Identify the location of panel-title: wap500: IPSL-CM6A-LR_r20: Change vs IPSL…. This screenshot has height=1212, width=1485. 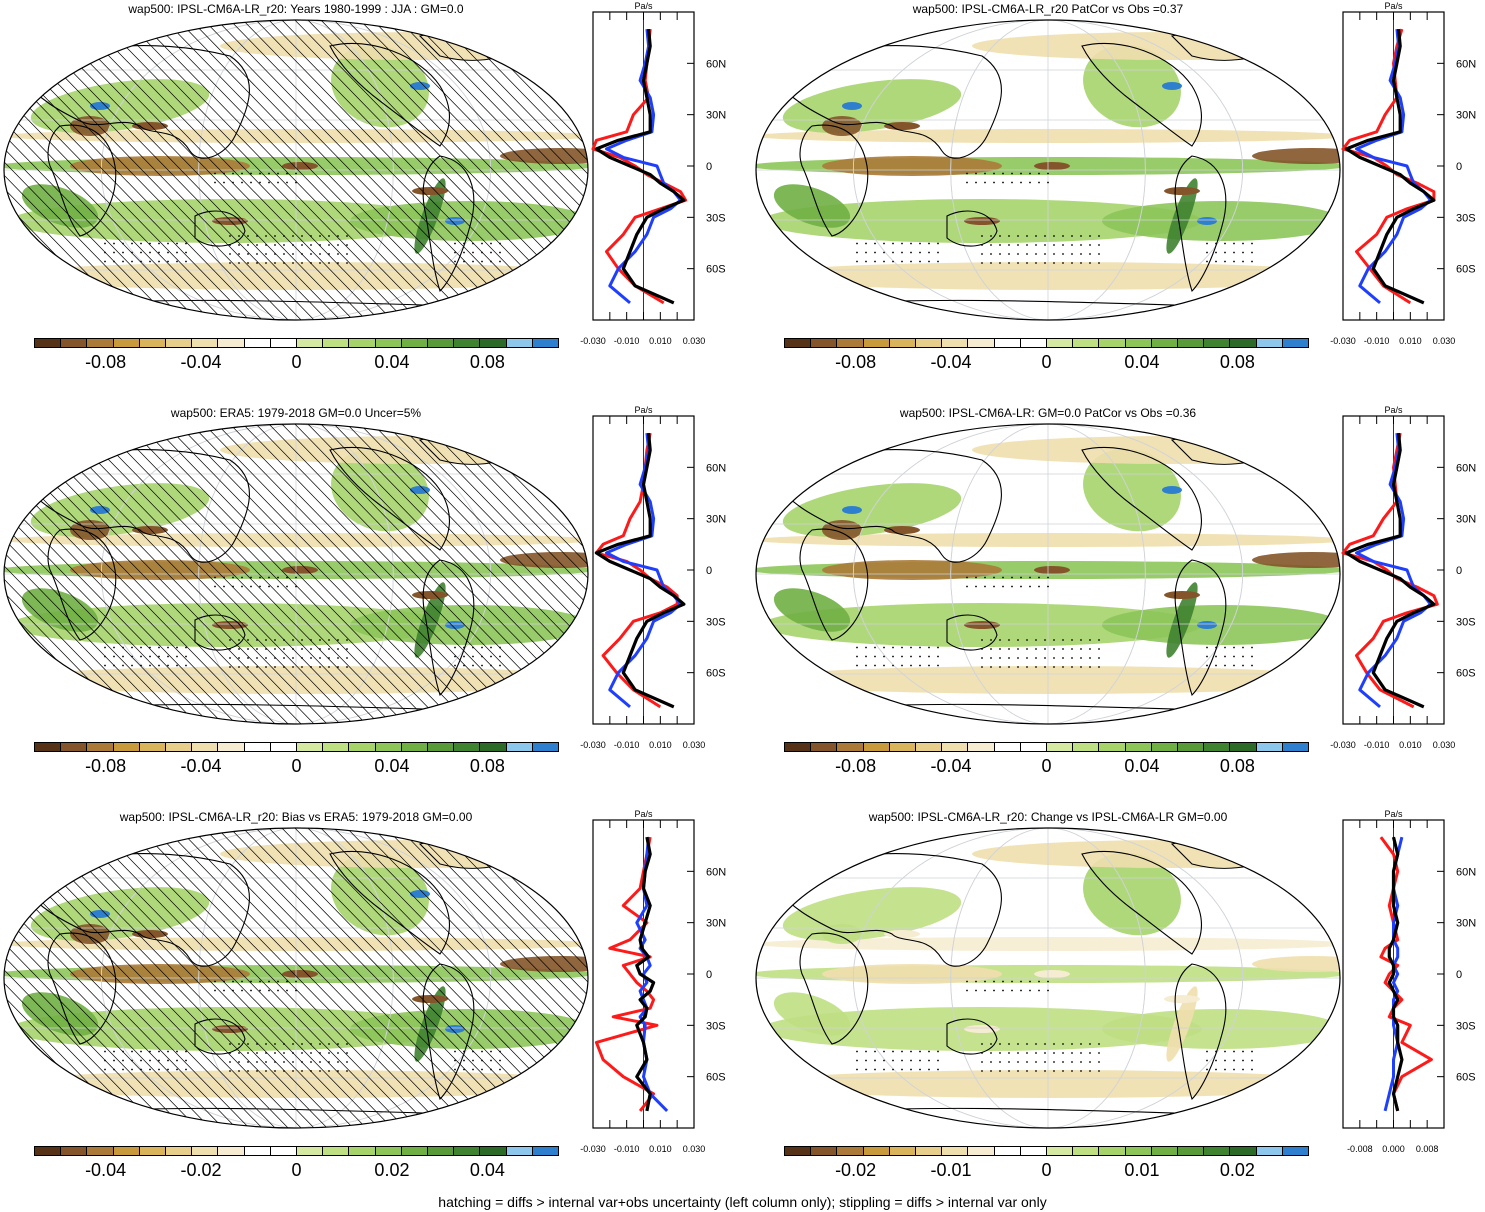
(1048, 817).